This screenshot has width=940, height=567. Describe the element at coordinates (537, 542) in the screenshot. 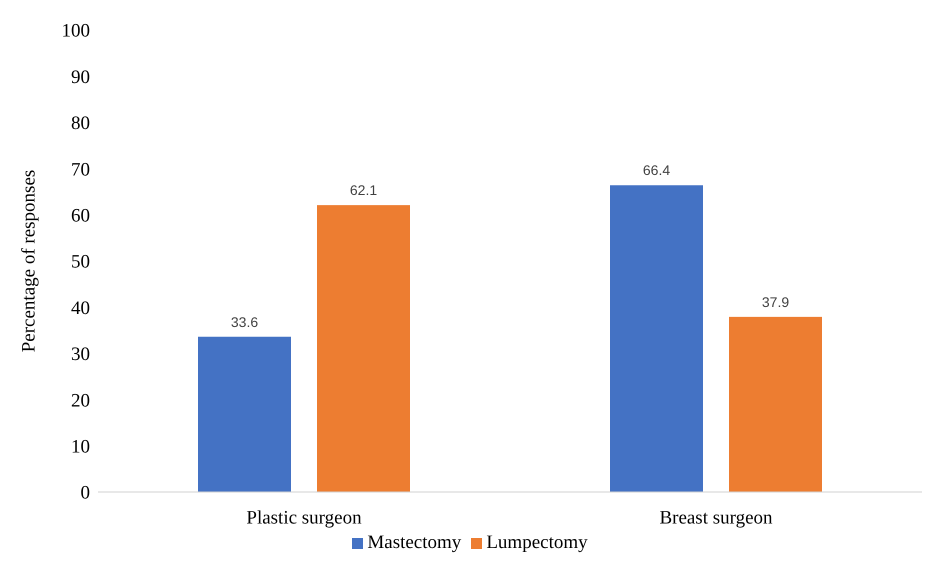

I see `legend-label: Lumpectomy` at that location.